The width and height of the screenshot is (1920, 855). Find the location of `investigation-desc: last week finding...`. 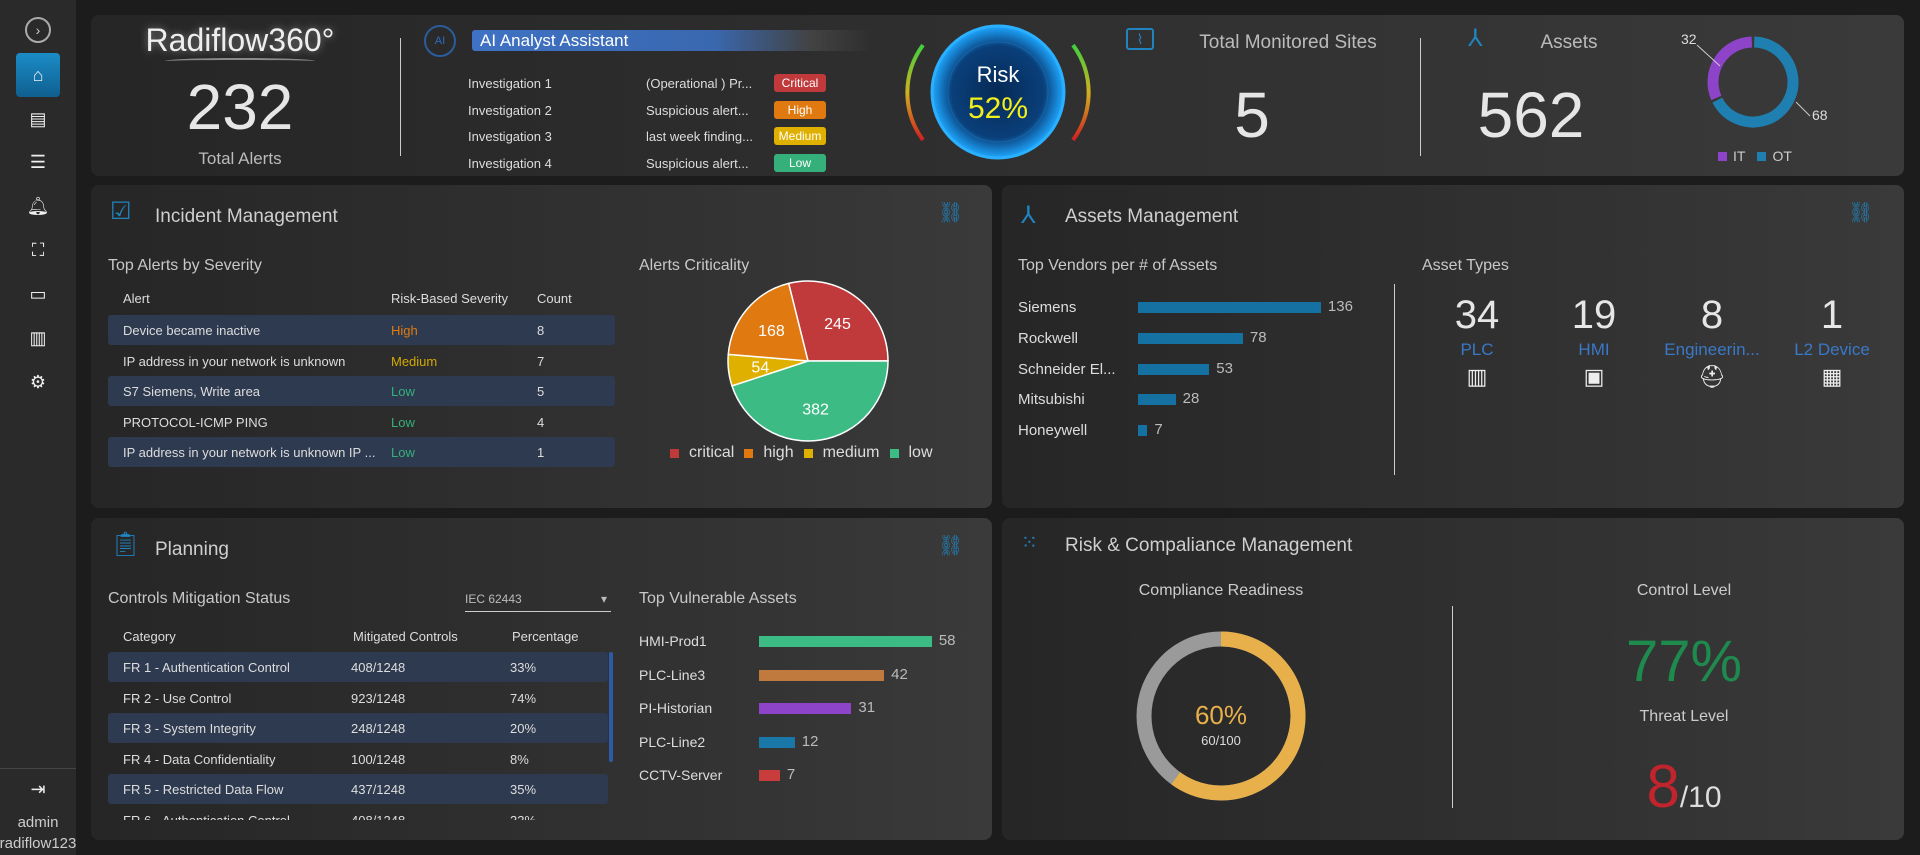

investigation-desc: last week finding... is located at coordinates (699, 136).